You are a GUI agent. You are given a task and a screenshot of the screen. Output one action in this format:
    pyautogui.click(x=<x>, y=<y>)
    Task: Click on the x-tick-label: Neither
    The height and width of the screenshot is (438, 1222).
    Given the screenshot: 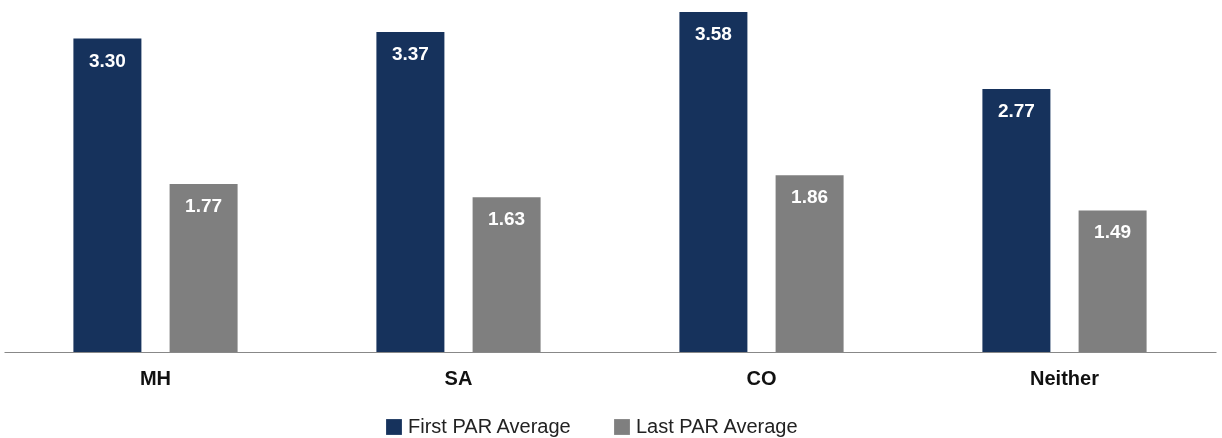 What is the action you would take?
    pyautogui.click(x=1065, y=377)
    